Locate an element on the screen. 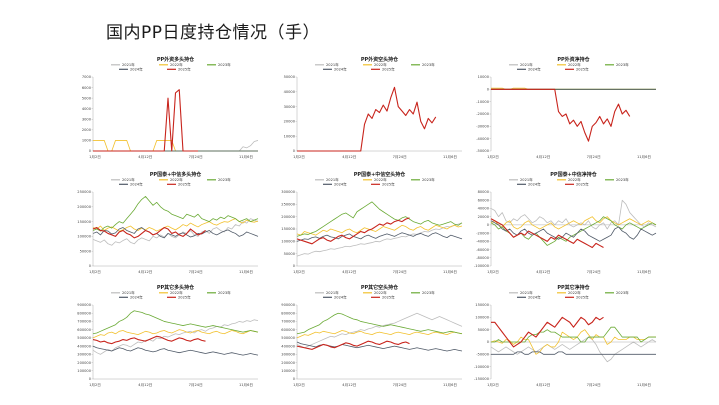 This screenshot has width=719, height=405. chart-title: PP外资多头持仓 is located at coordinates (176, 59).